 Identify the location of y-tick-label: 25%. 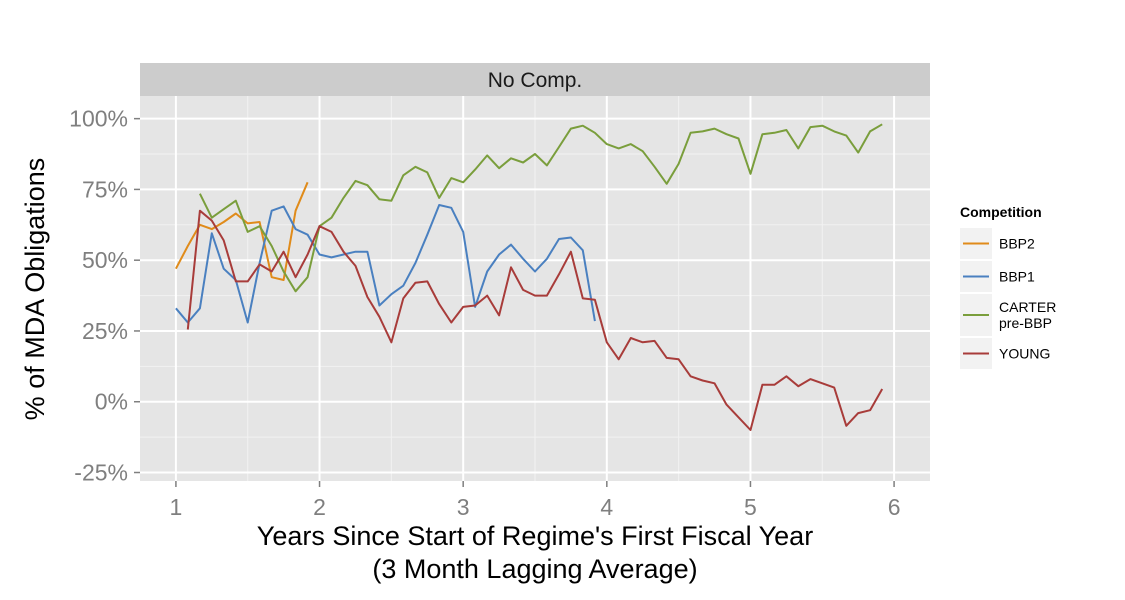
(105, 331).